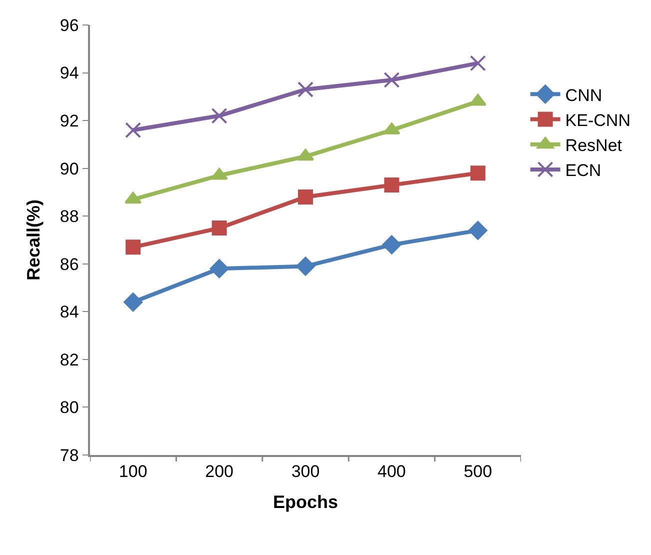 This screenshot has width=651, height=555. Describe the element at coordinates (69, 216) in the screenshot. I see `y-tick-label: 88` at that location.